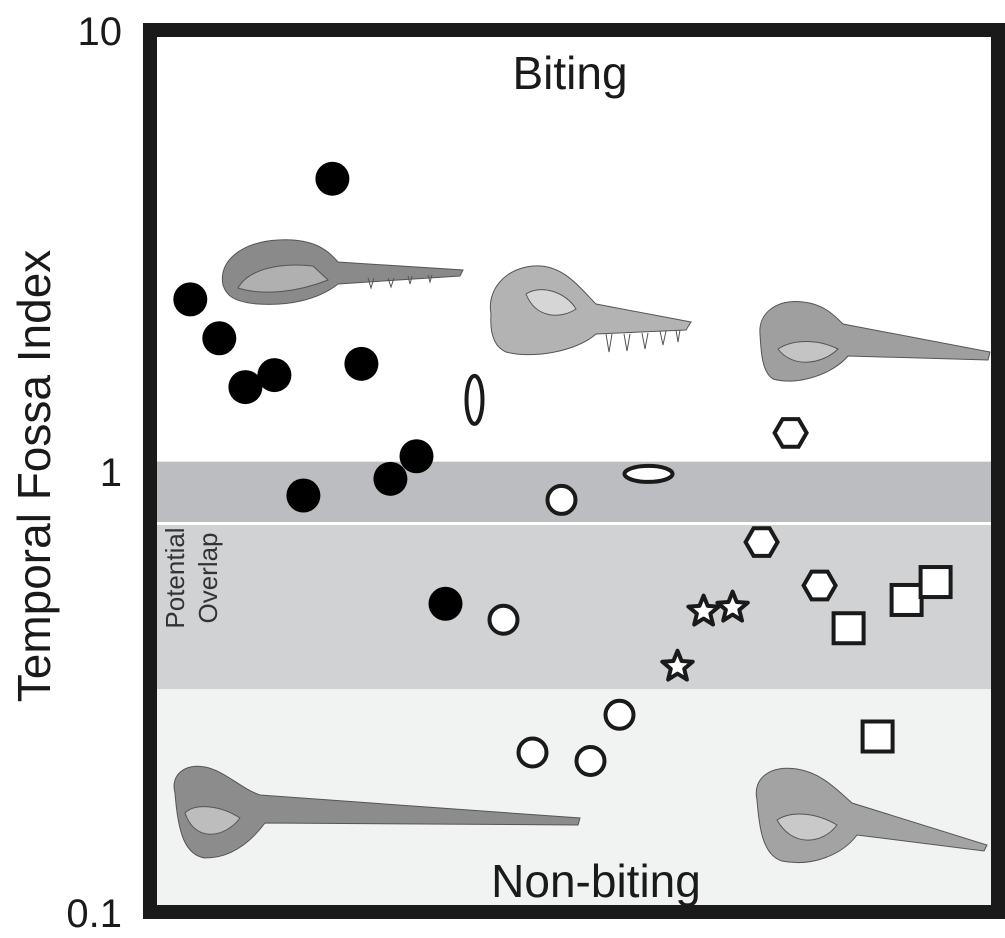 The image size is (1005, 938). Describe the element at coordinates (191, 577) in the screenshot. I see `annotation-overlap: Potential Overlap` at that location.